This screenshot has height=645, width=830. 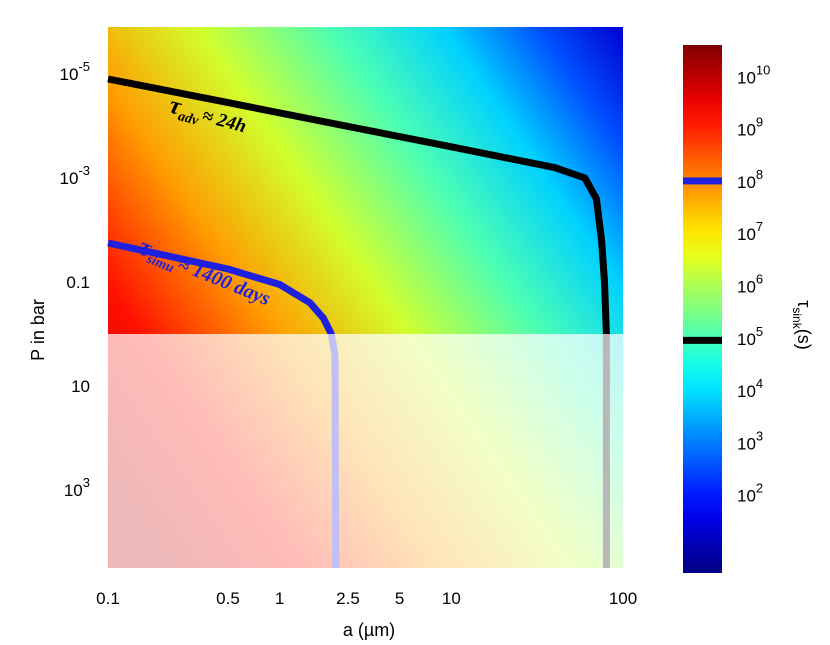 I want to click on colorbar-tick-label: 10⁵, so click(x=750, y=336).